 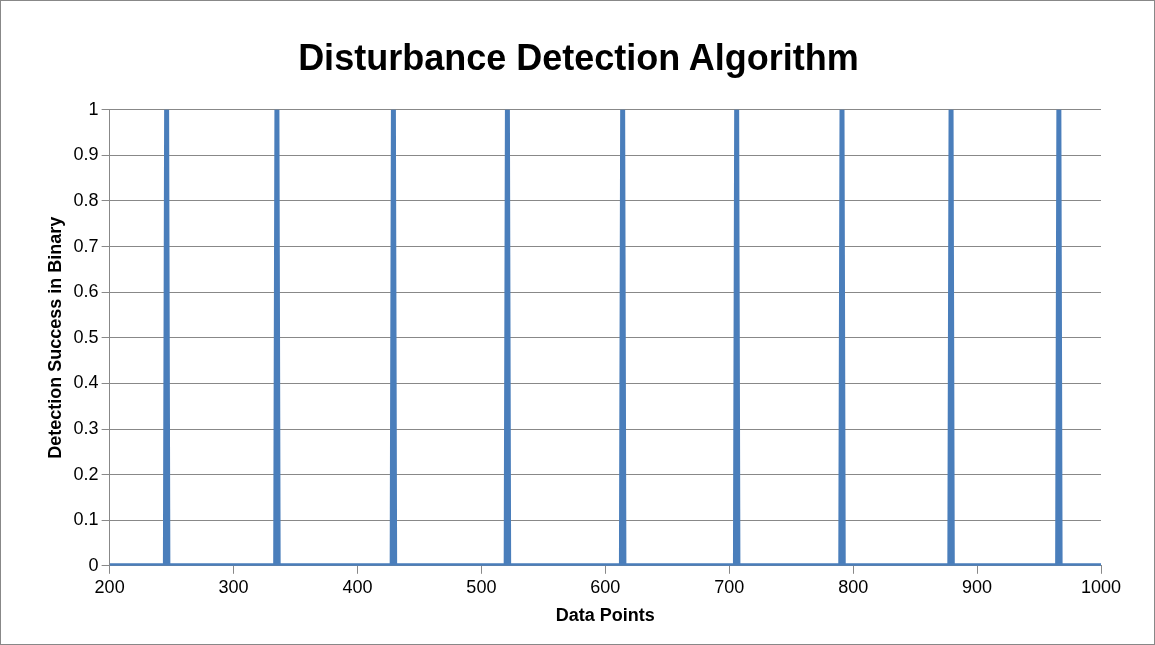 What do you see at coordinates (86, 473) in the screenshot?
I see `y-tick-label: 0.2` at bounding box center [86, 473].